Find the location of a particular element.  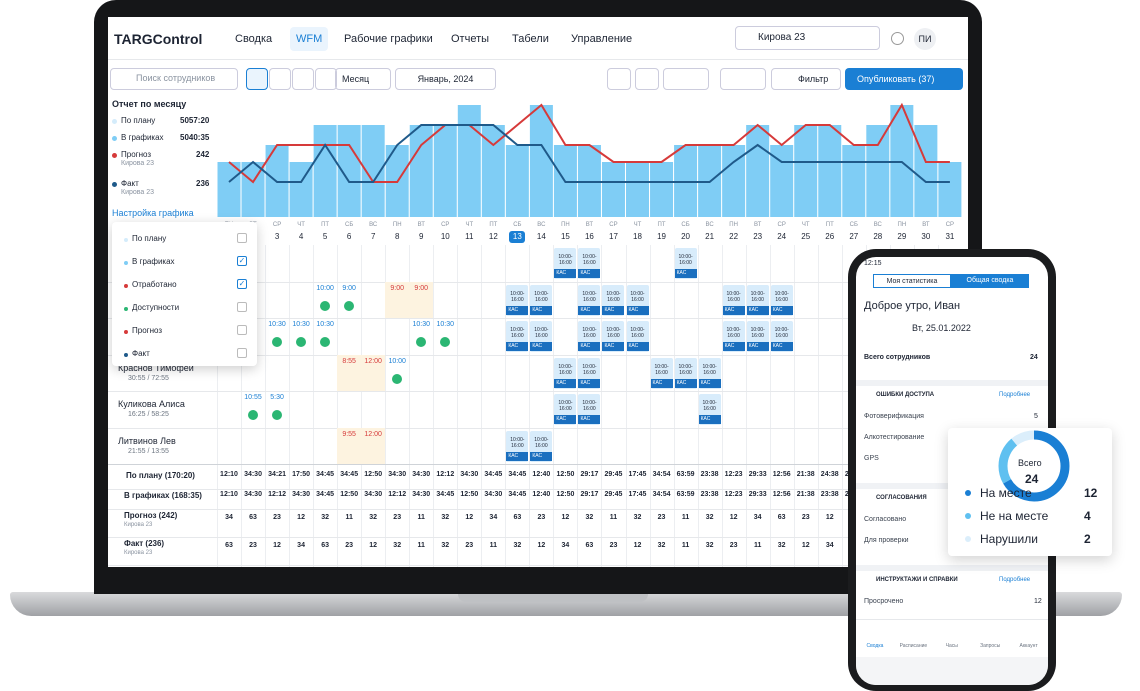

nav-tab: Сводка is located at coordinates (875, 646).